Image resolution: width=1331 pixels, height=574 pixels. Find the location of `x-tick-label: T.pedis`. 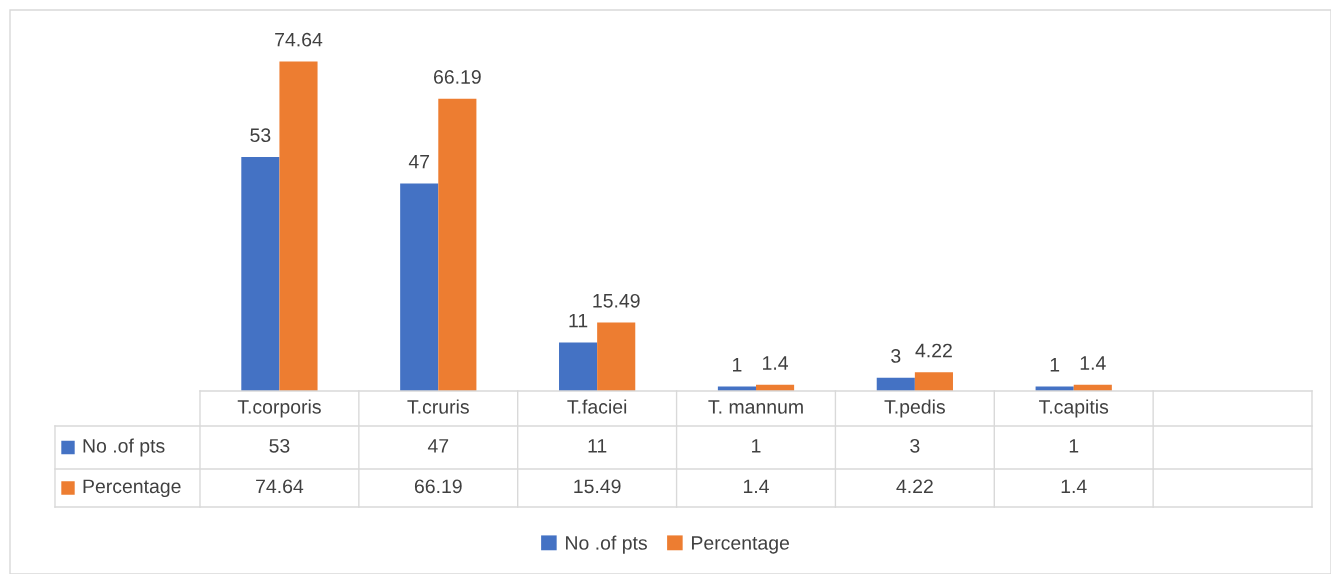

x-tick-label: T.pedis is located at coordinates (914, 408).